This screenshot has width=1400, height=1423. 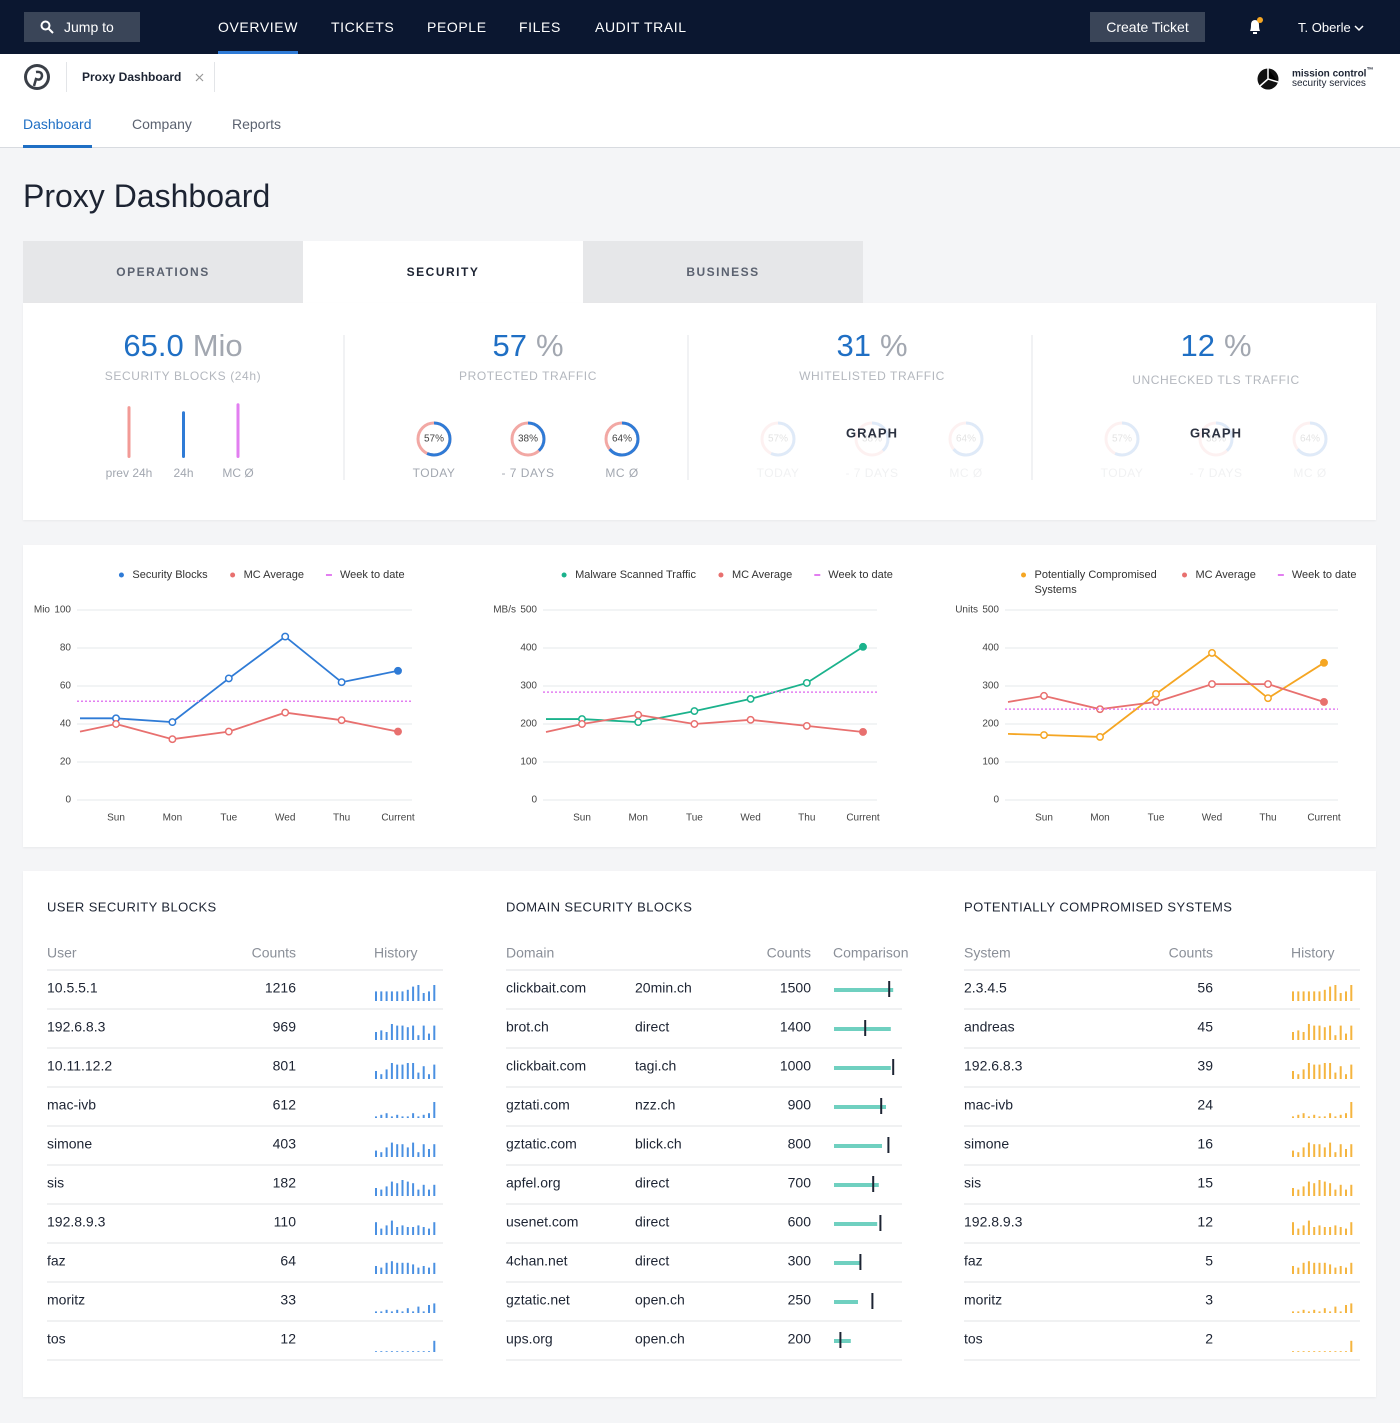 I want to click on nav-item: PEOPLE, so click(x=457, y=27).